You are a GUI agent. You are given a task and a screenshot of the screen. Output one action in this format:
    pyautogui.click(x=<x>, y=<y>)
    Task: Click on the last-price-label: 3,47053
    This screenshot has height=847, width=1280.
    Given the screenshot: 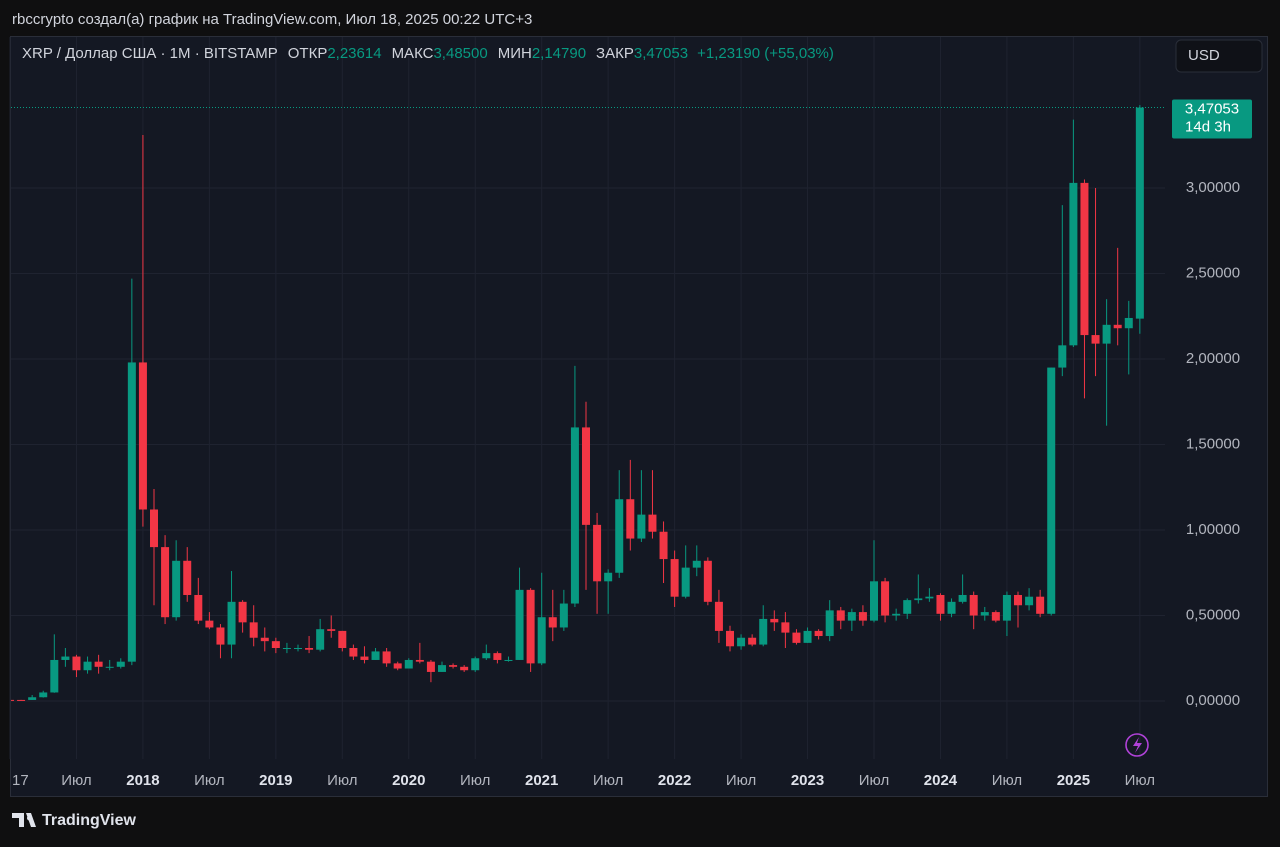 What is the action you would take?
    pyautogui.click(x=1212, y=109)
    